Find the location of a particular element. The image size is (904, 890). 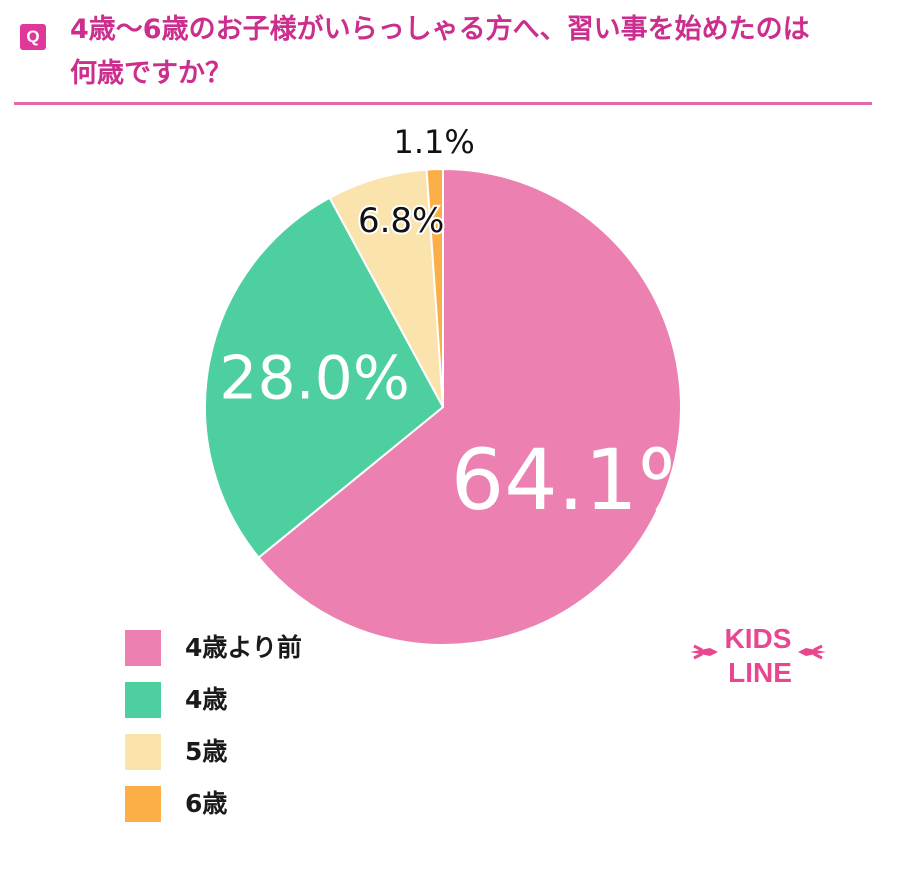

logo-line-2: LINE is located at coordinates (760, 672).